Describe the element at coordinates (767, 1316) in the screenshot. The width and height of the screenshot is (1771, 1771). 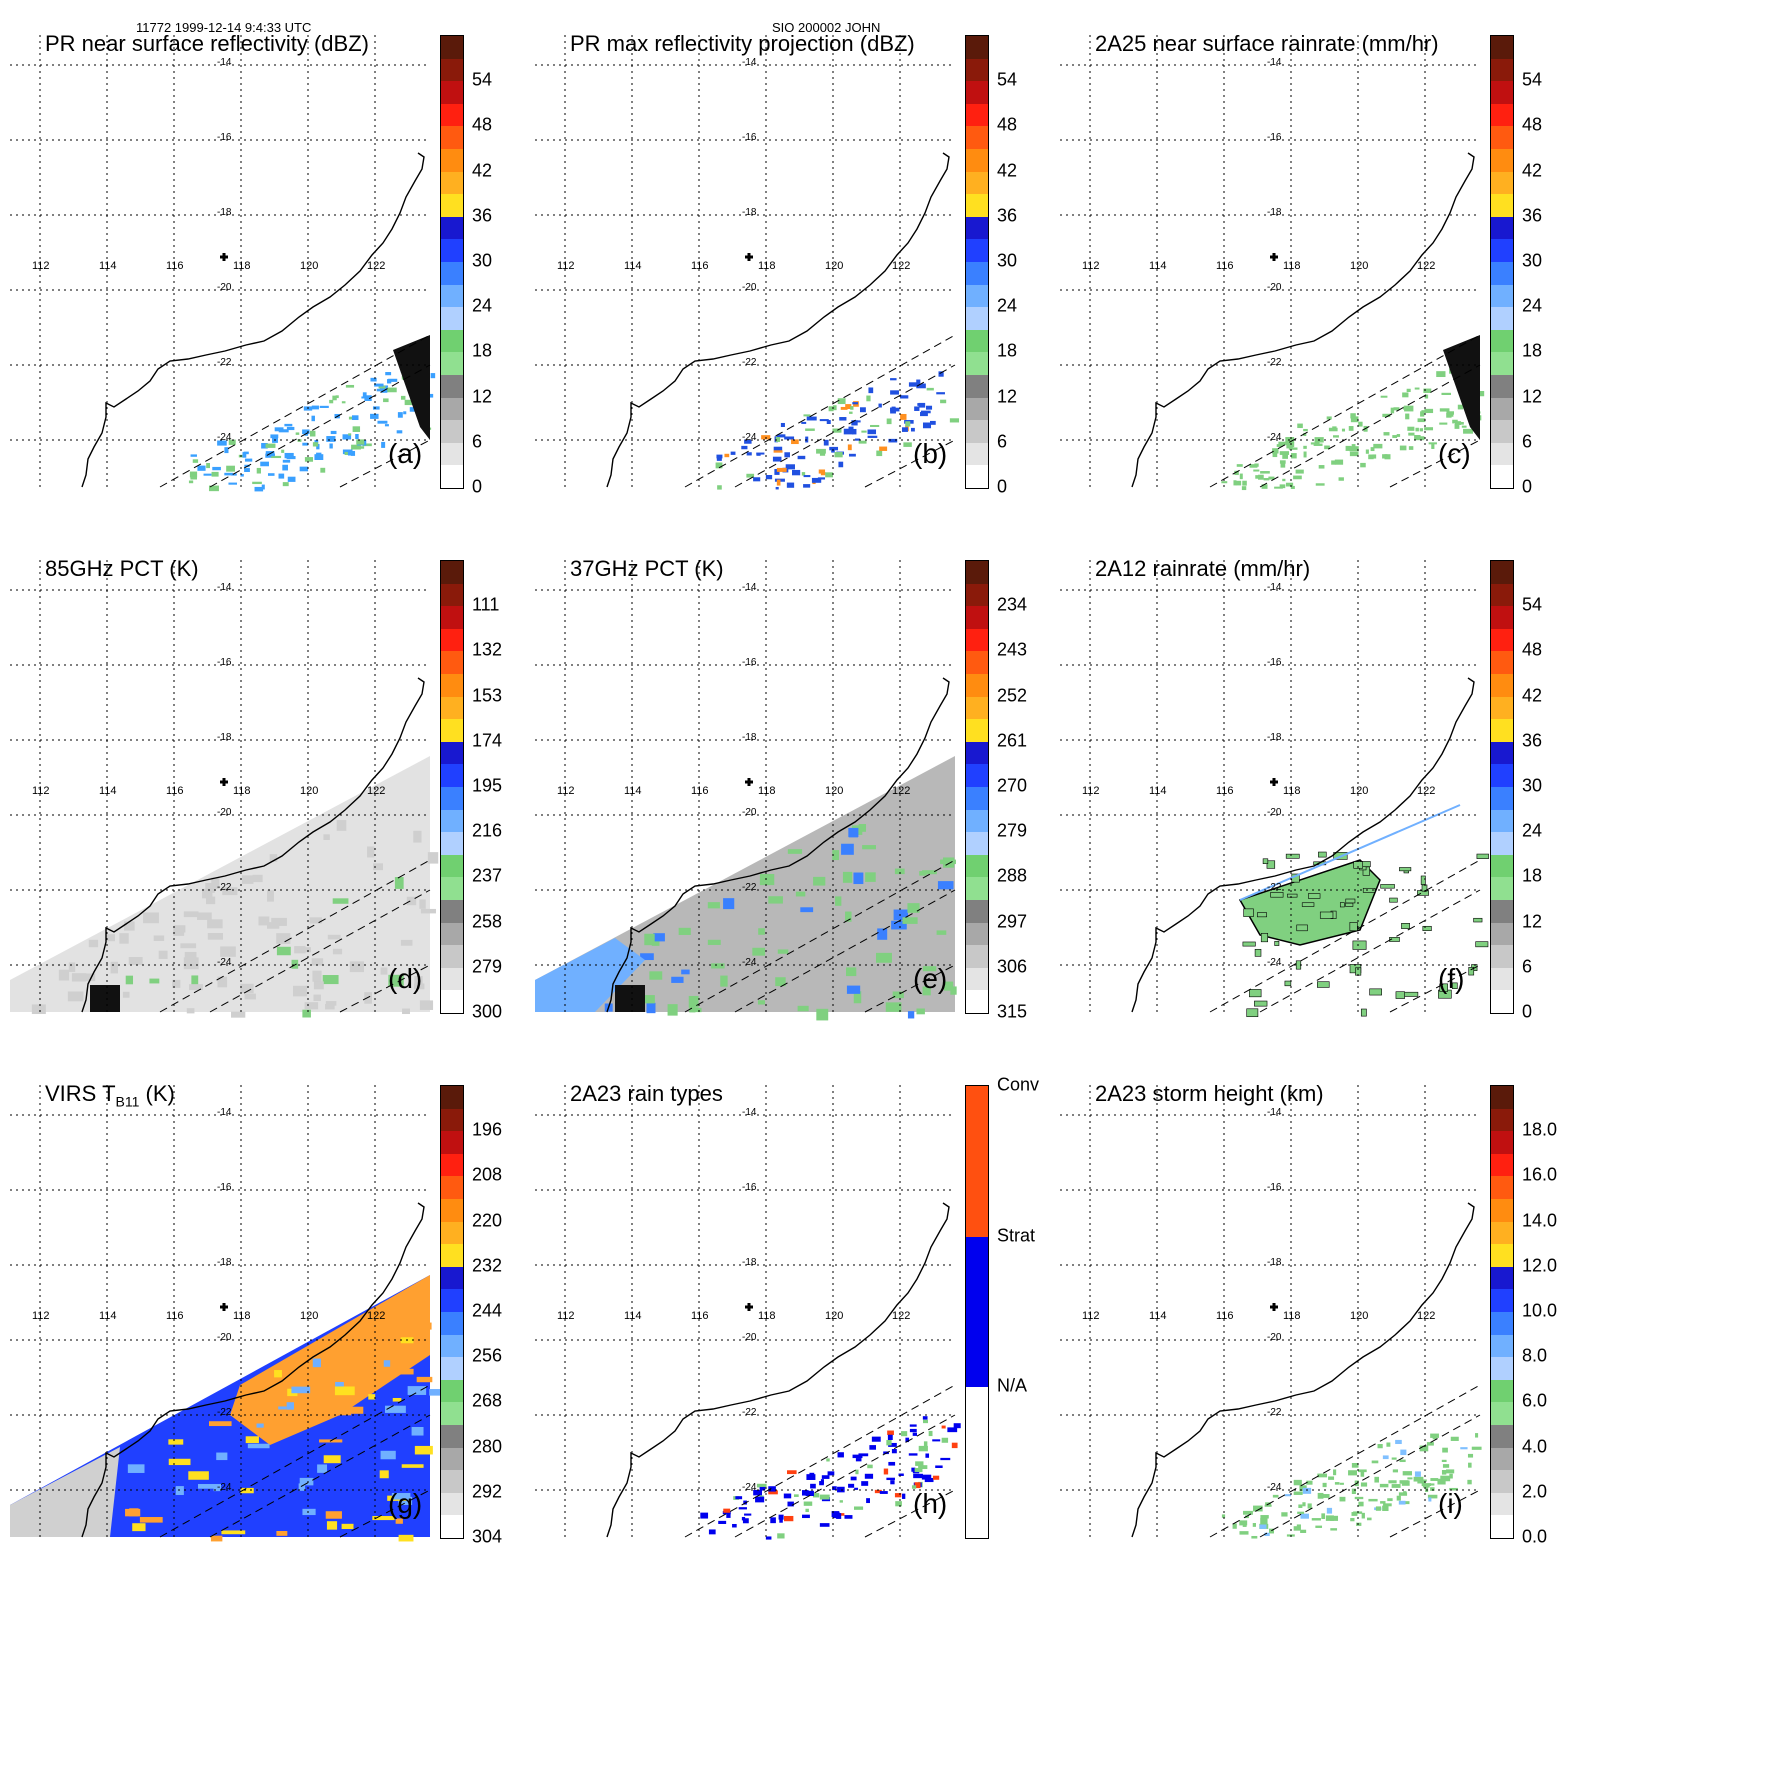
I see `longitude-label: 118` at that location.